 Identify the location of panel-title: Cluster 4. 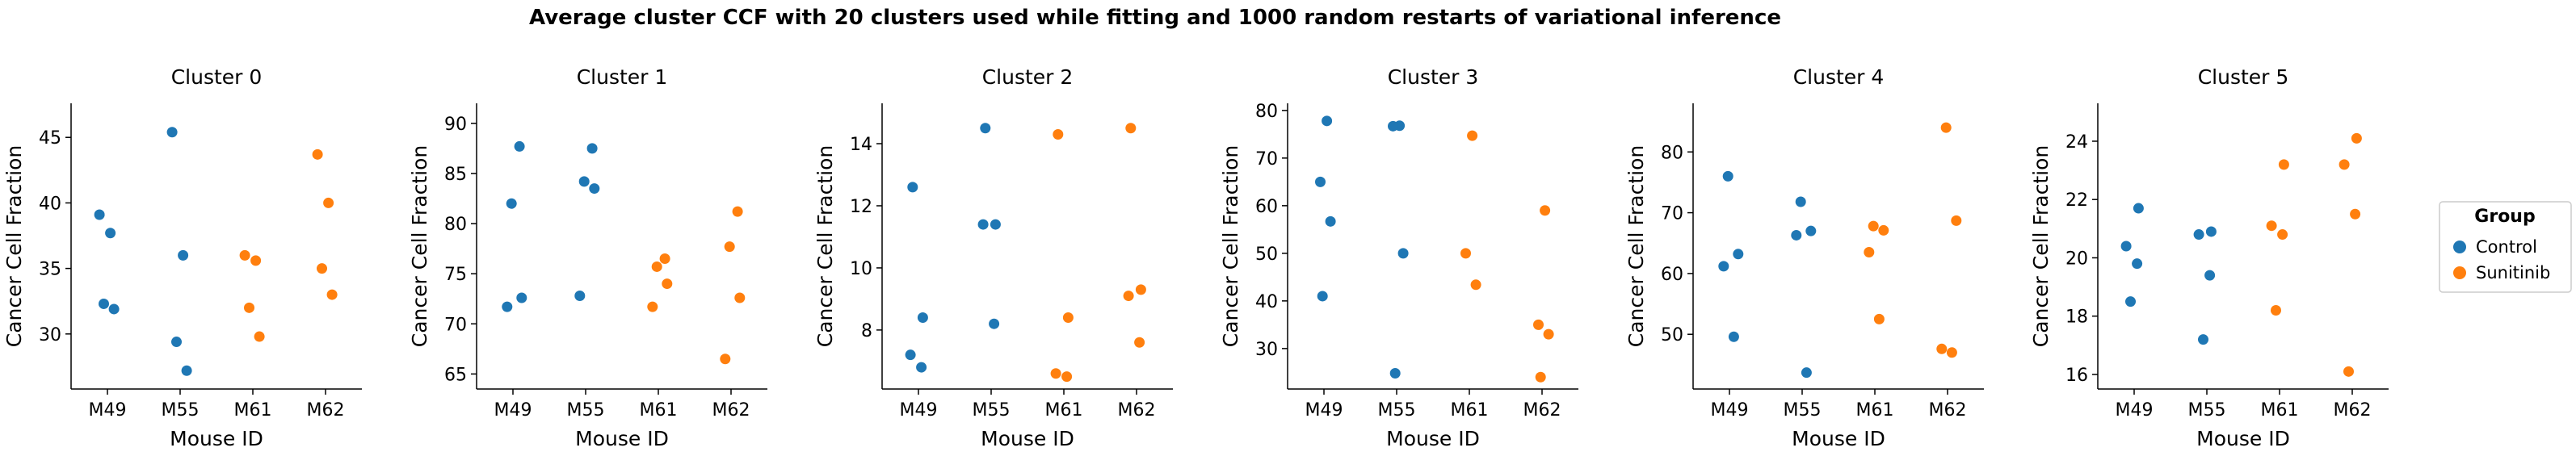
(1839, 77).